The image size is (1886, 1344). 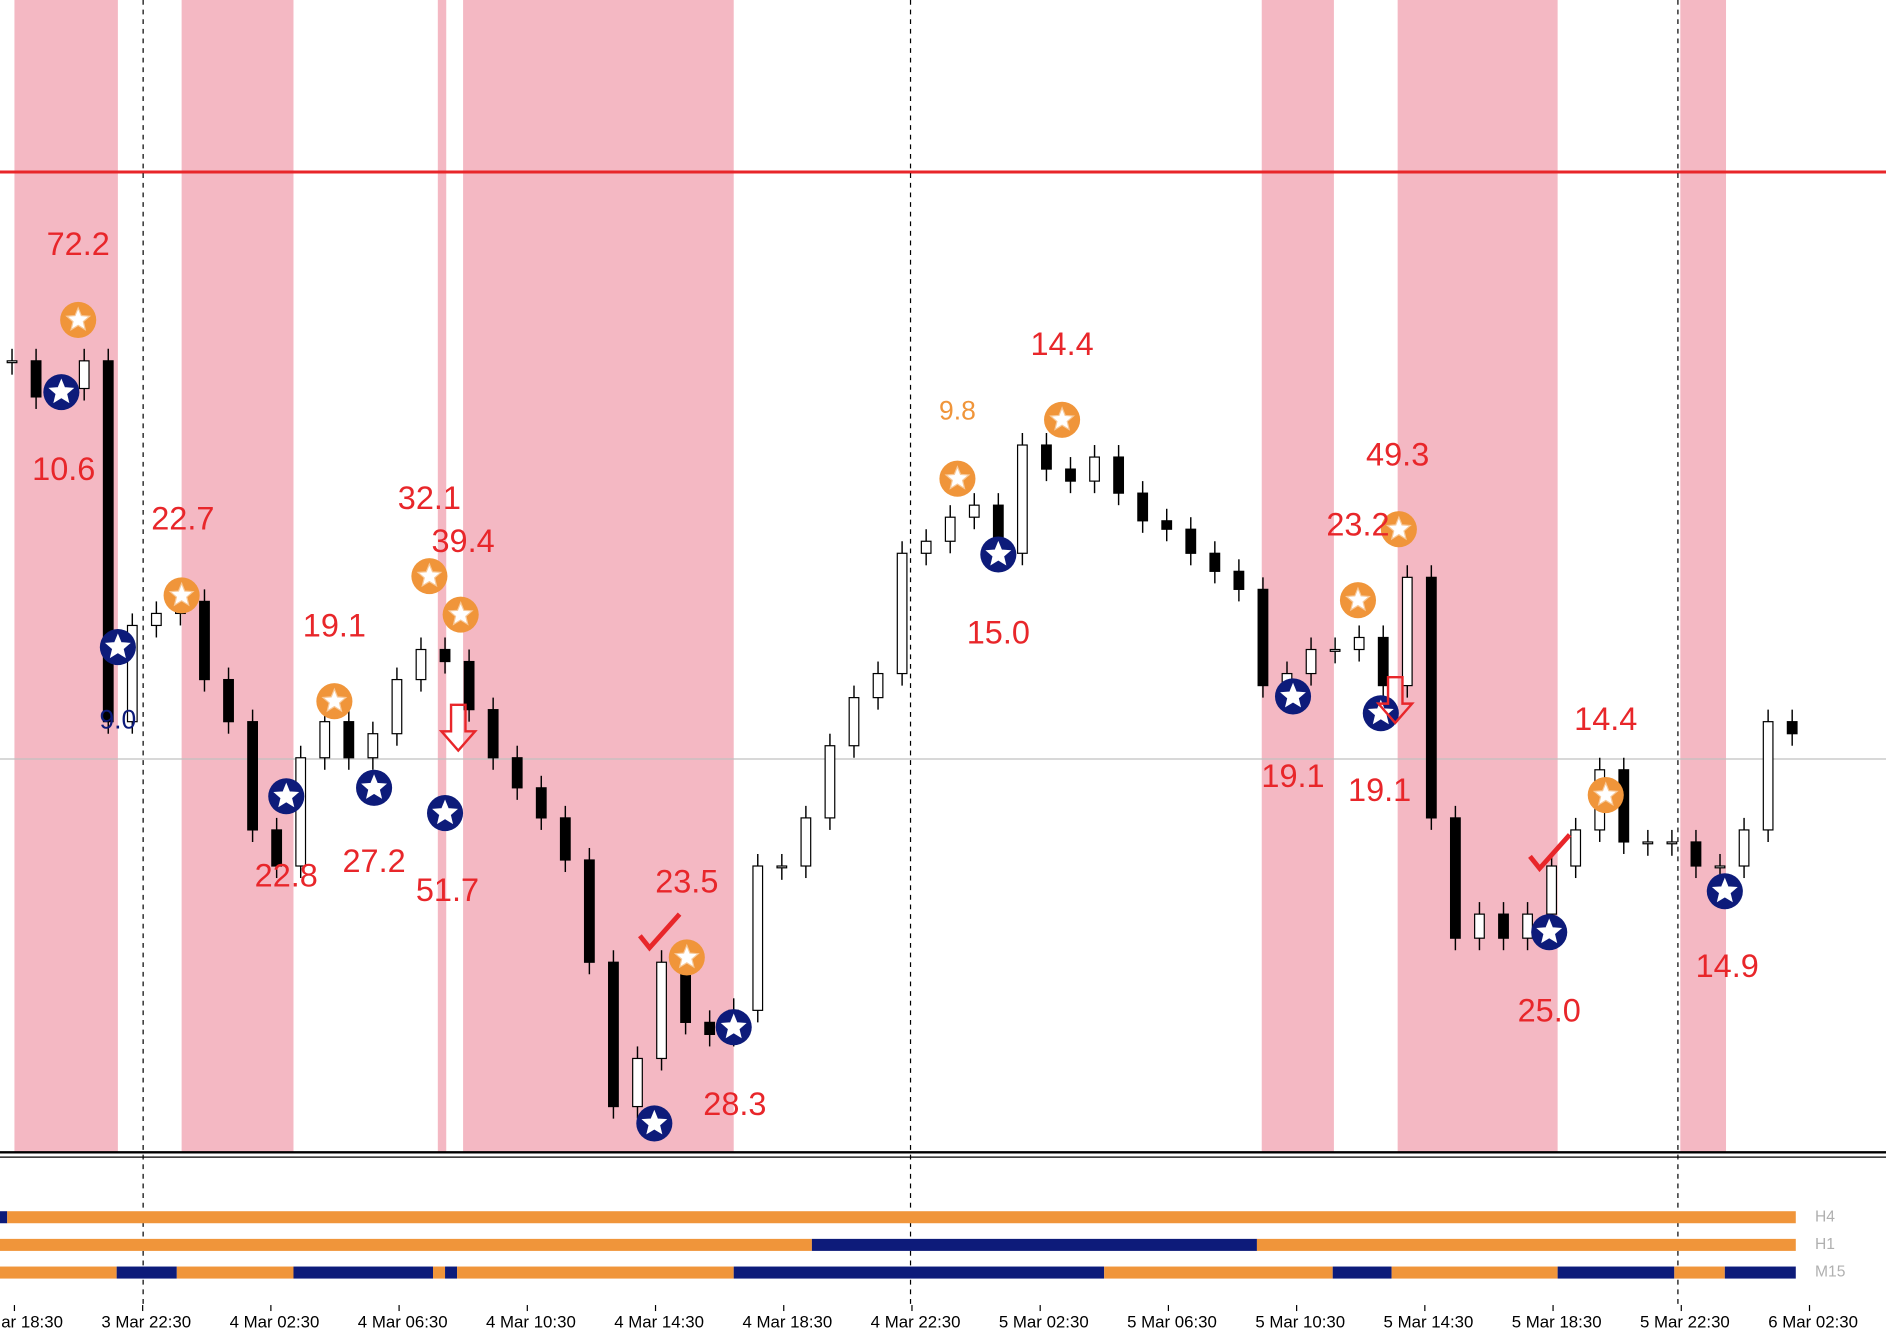 What do you see at coordinates (1429, 1322) in the screenshot?
I see `x-tick-label: 5 Mar 14:30` at bounding box center [1429, 1322].